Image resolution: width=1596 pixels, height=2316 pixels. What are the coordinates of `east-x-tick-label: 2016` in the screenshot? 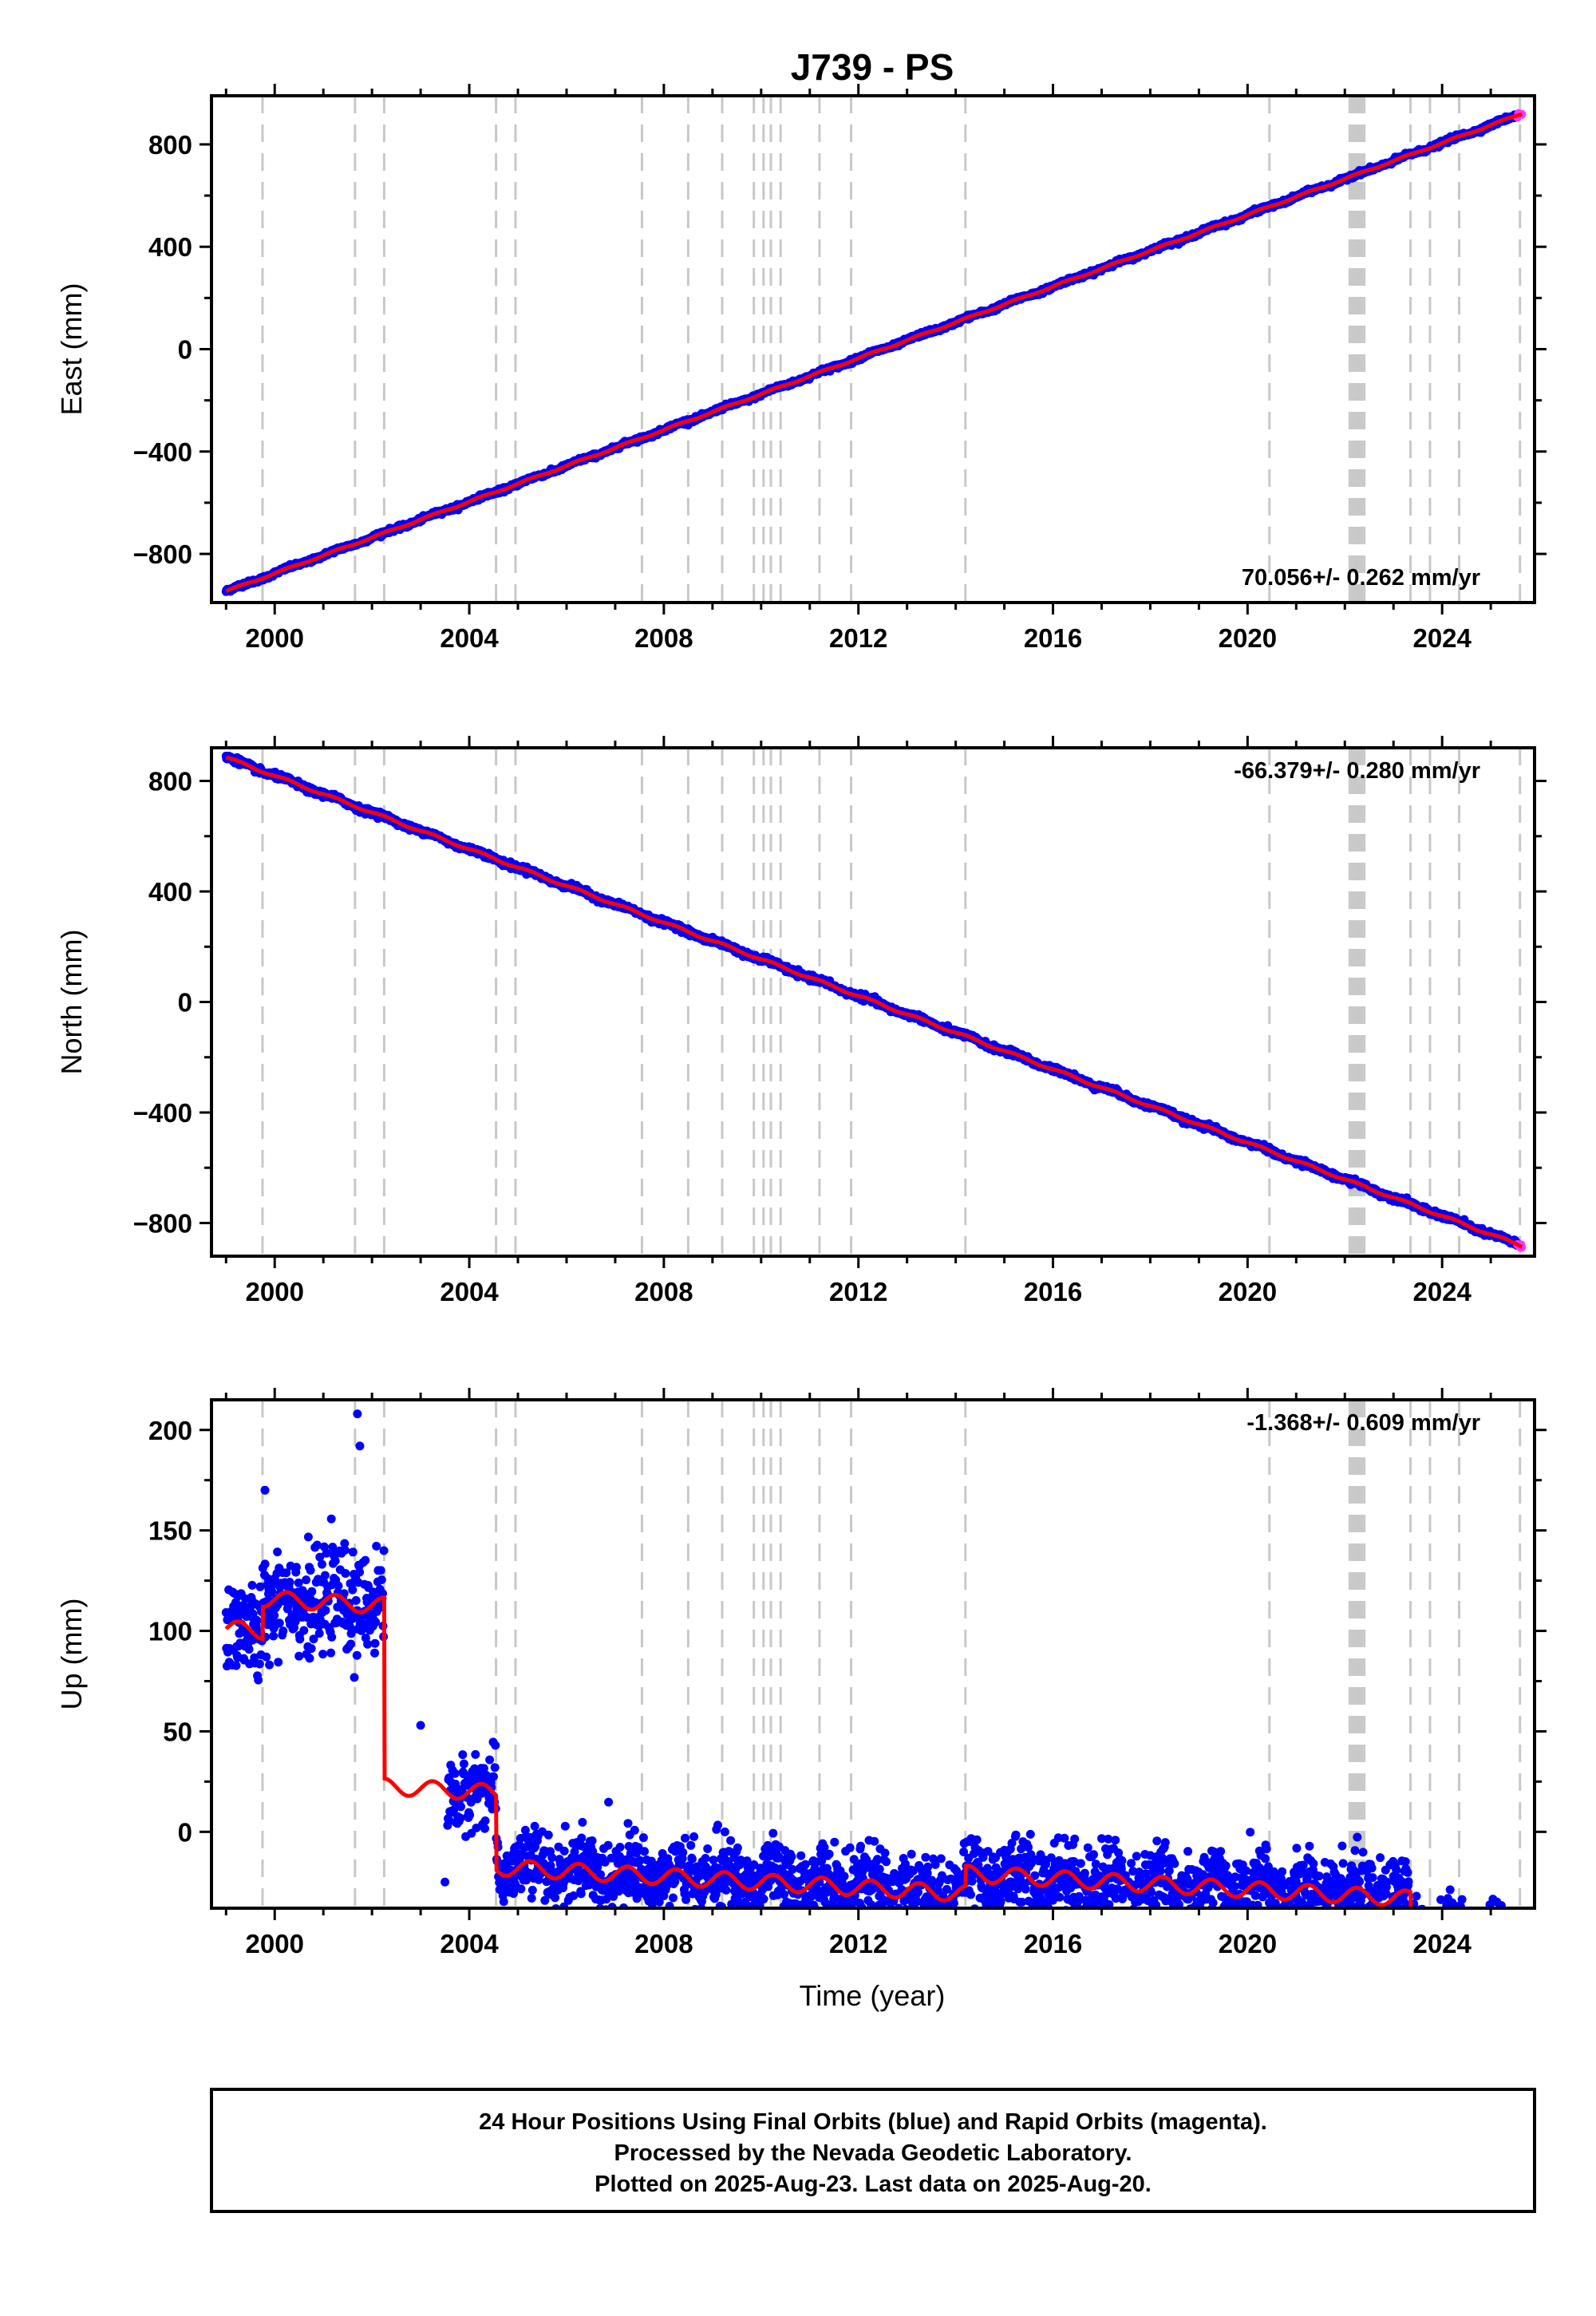 It's located at (1053, 638).